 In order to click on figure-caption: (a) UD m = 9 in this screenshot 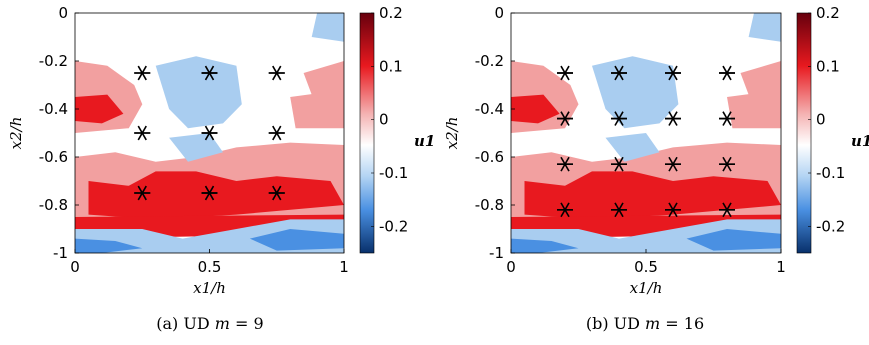, I will do `click(209, 323)`.